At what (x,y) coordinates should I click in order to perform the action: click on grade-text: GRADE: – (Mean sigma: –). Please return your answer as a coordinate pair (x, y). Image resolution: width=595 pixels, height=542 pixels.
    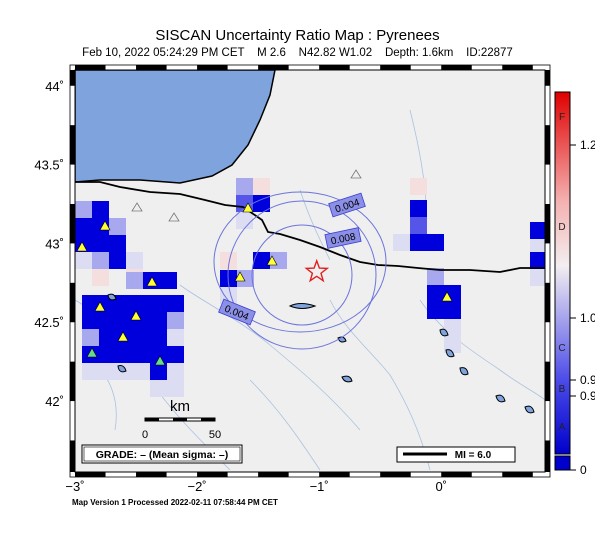
    Looking at the image, I should click on (162, 455).